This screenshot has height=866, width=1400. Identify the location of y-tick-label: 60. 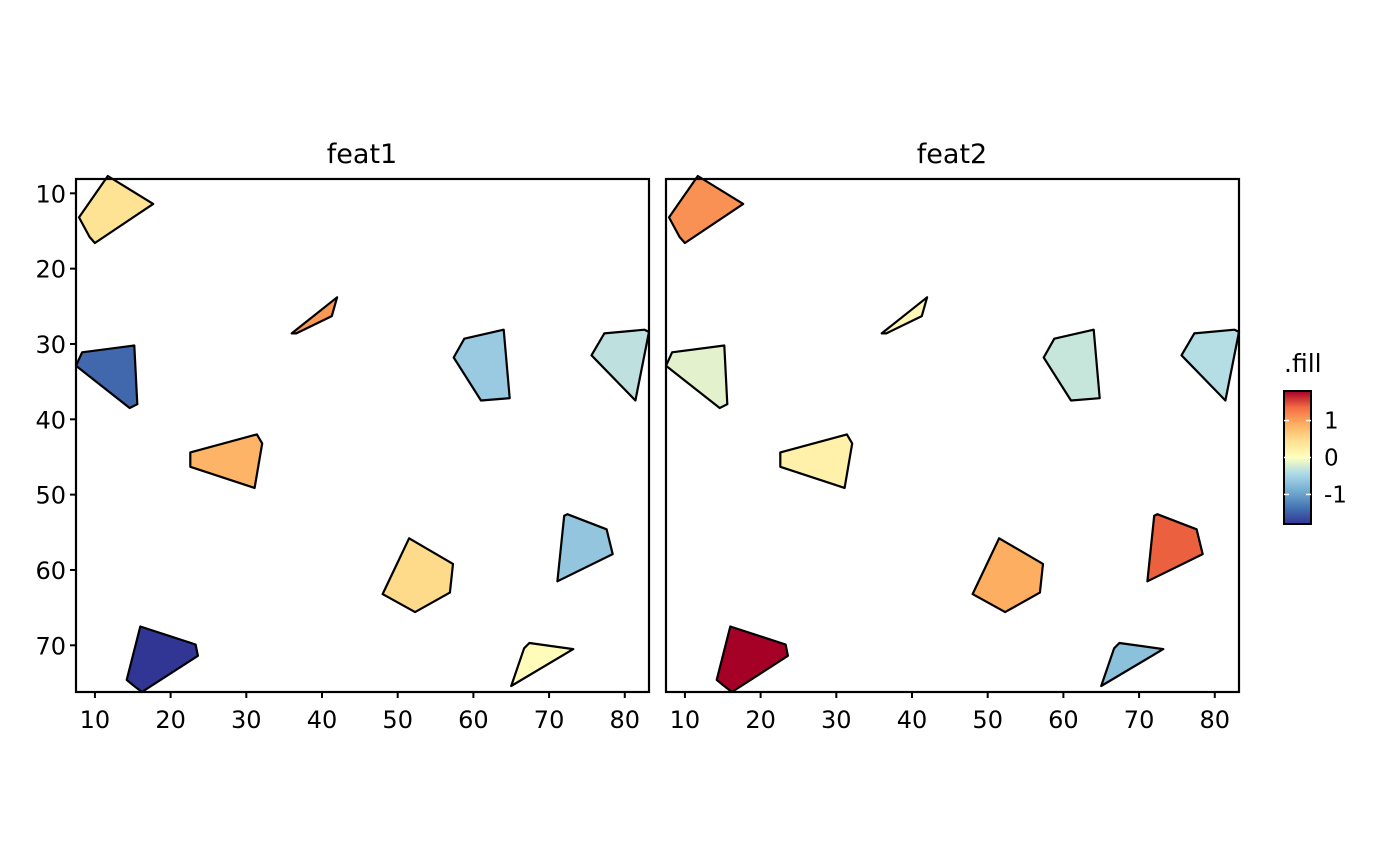
(50, 571).